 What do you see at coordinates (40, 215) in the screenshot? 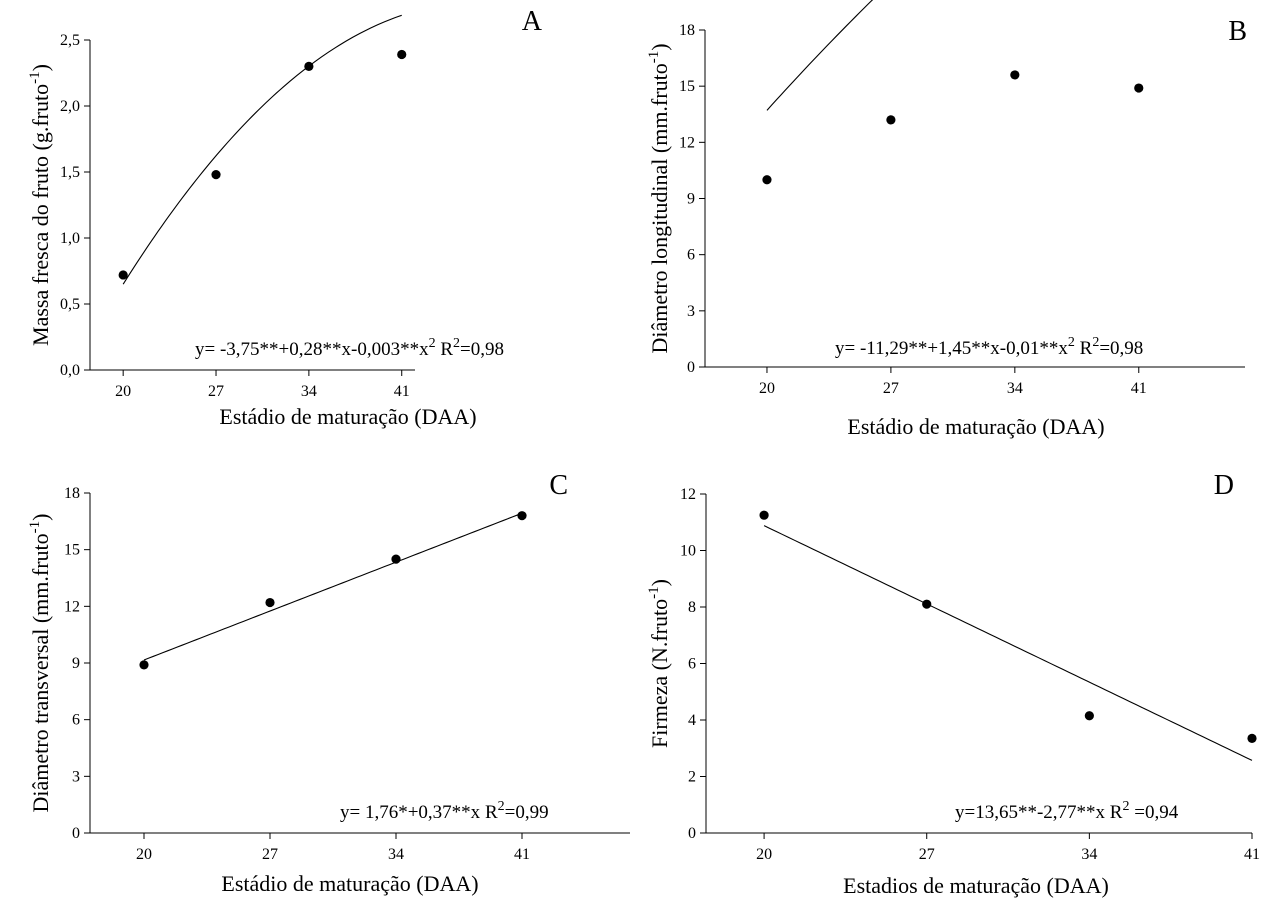
I see `y-axis-title-text: Massa fresca do fruto (g.fruto` at bounding box center [40, 215].